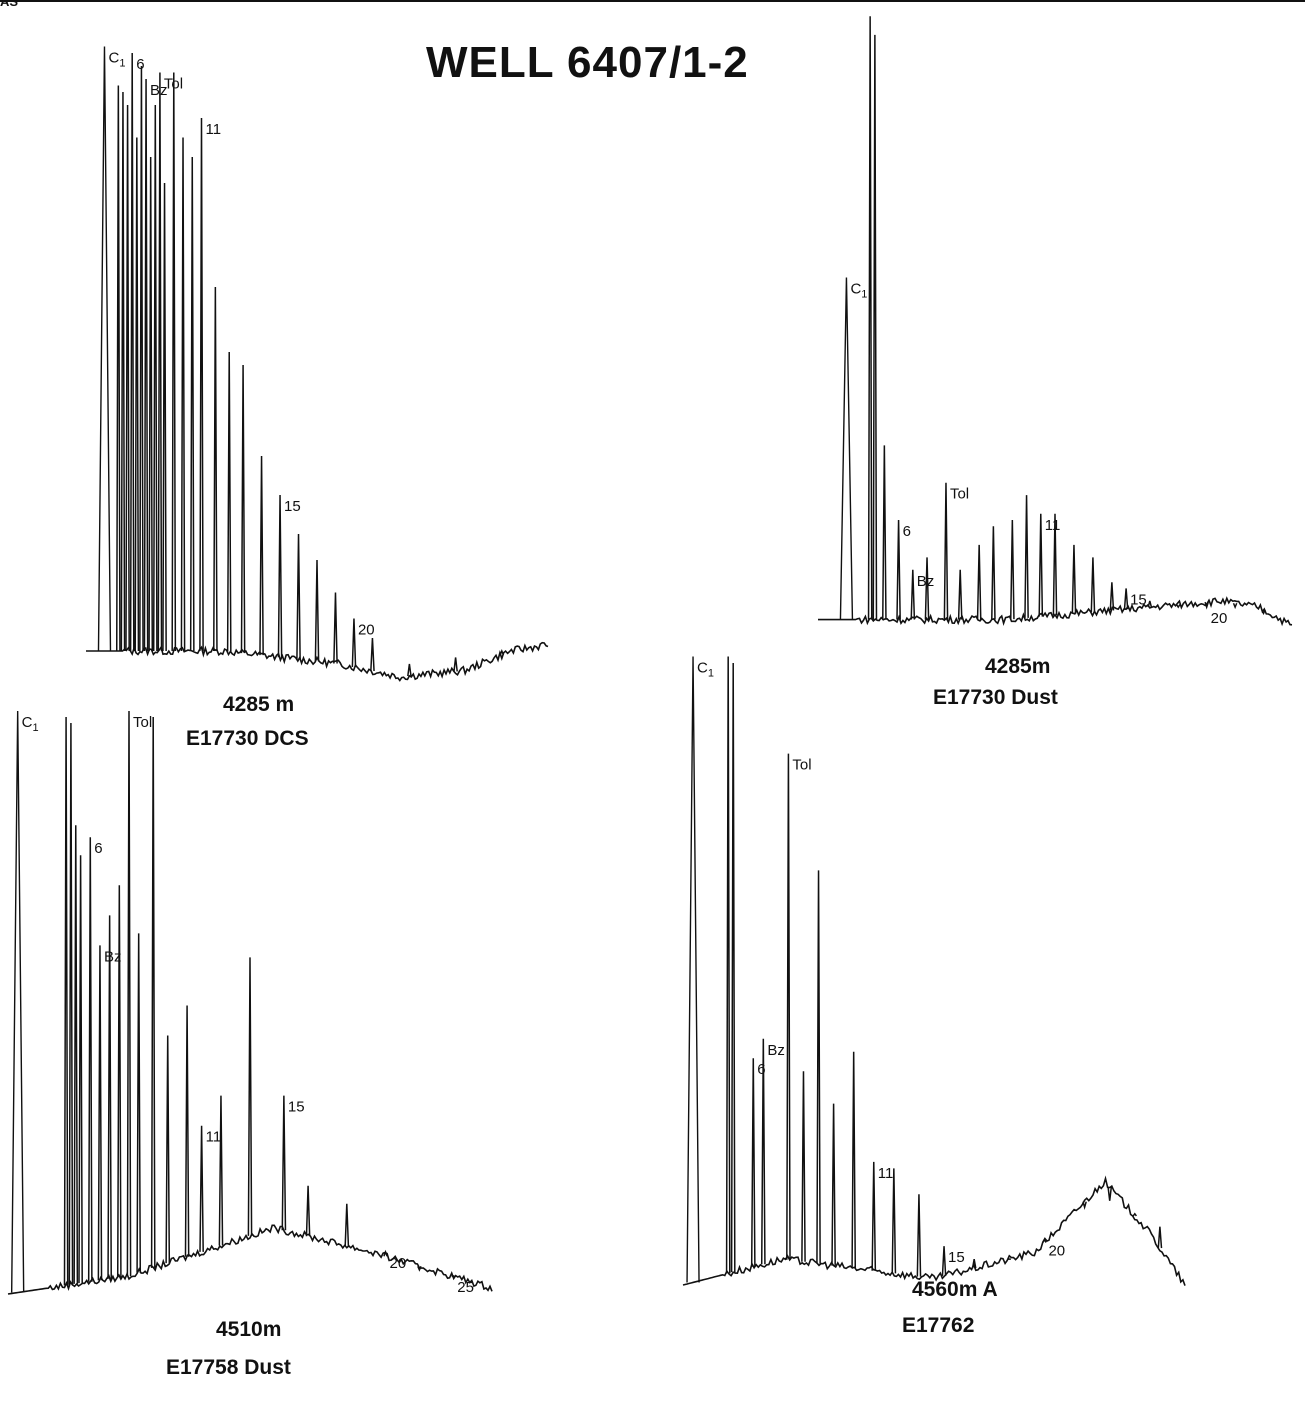  I want to click on chromatogram-4-peak-label: 15, so click(956, 1257).